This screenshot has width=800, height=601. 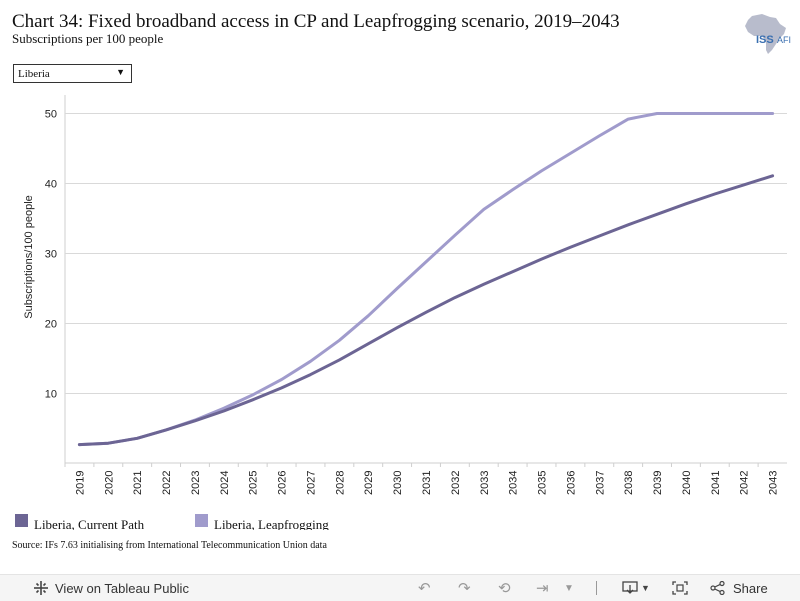 I want to click on view-on-tableau-link: View on Tableau Public, so click(x=111, y=588).